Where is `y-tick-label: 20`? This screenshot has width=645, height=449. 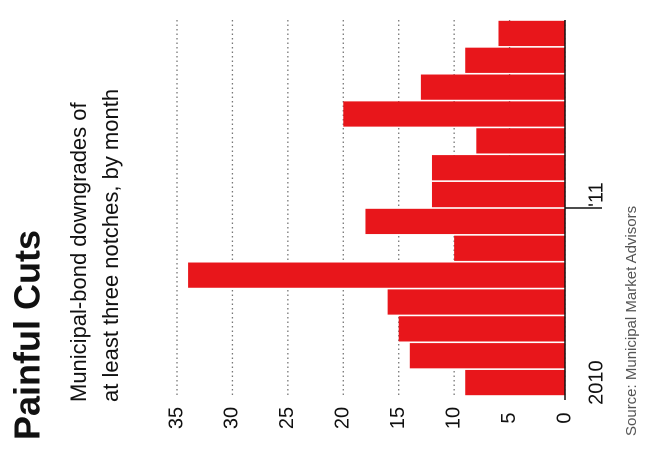
y-tick-label: 20 is located at coordinates (343, 418).